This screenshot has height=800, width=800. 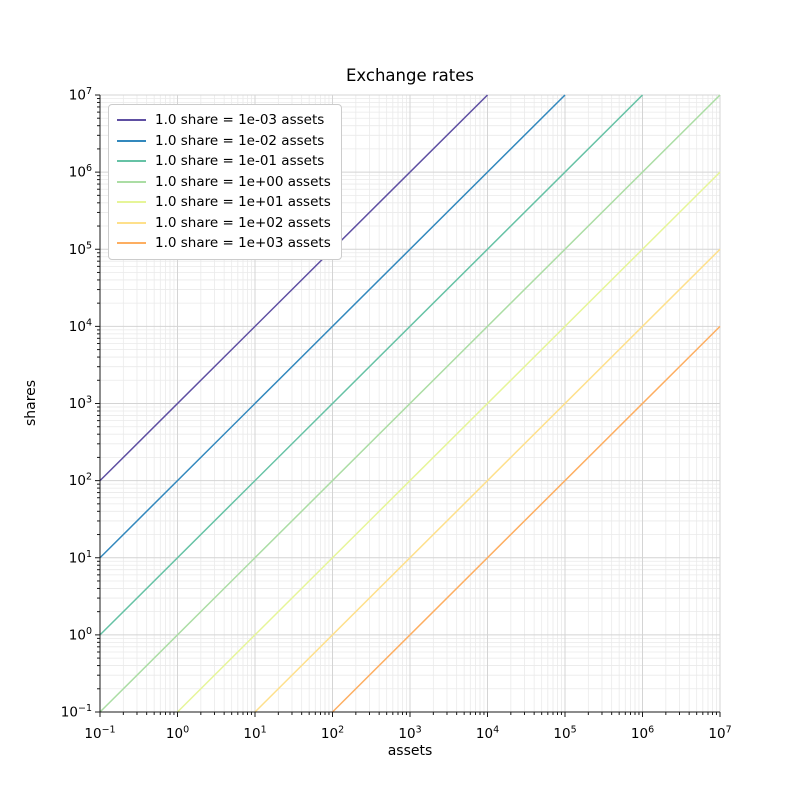 I want to click on legend-item-label: 1.0 share = 1e+01 assets, so click(x=243, y=202).